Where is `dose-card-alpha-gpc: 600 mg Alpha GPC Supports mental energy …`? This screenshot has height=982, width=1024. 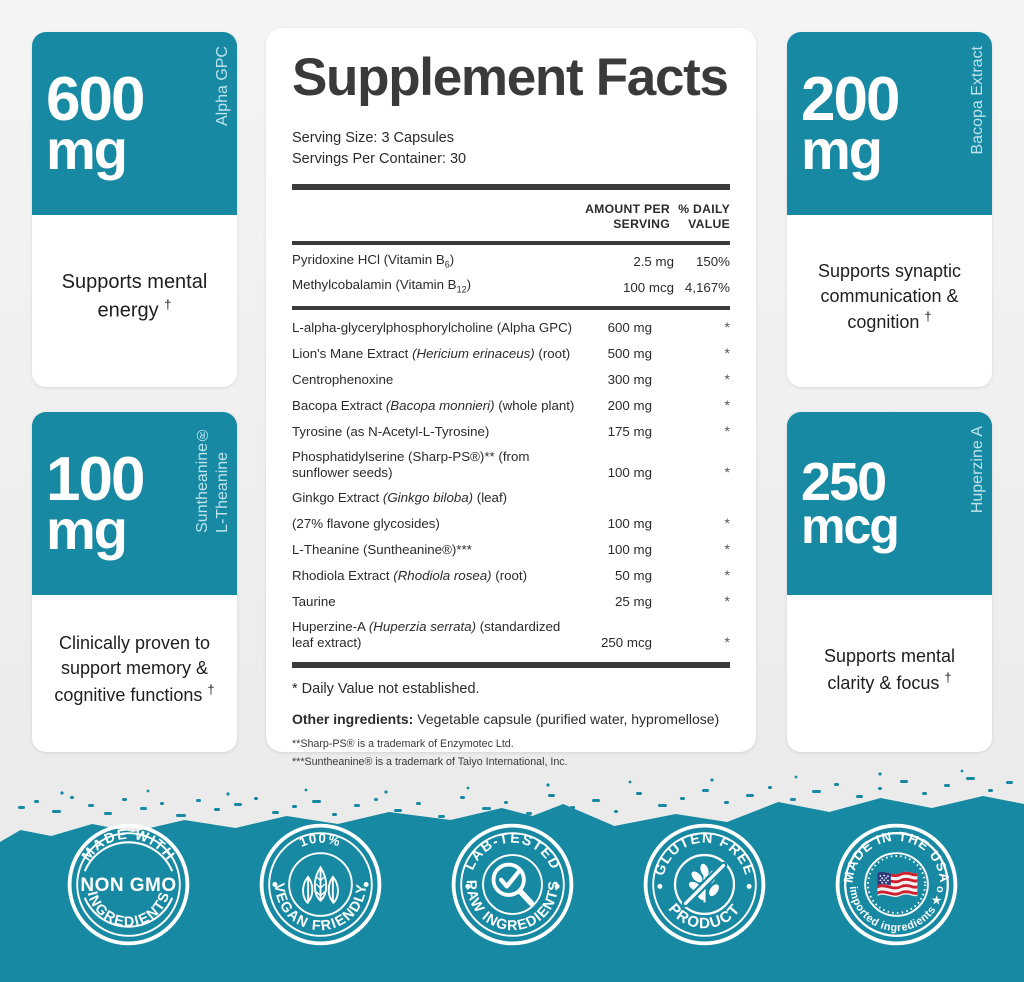 dose-card-alpha-gpc: 600 mg Alpha GPC Supports mental energy … is located at coordinates (134, 209).